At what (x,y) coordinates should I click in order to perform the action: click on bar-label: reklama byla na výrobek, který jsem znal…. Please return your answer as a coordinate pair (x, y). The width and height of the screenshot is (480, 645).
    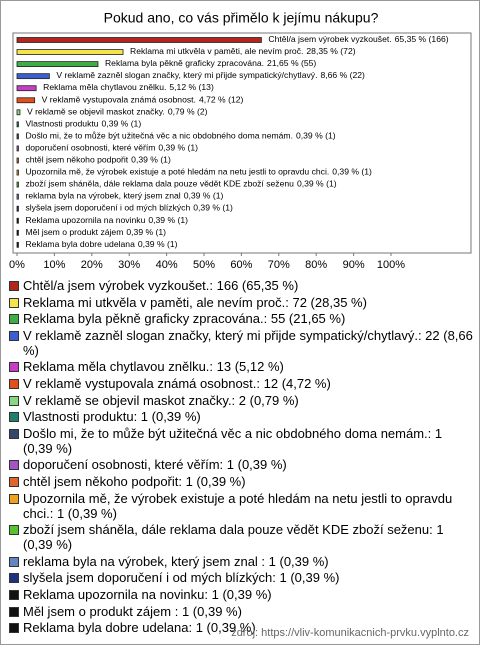
    Looking at the image, I should click on (124, 196).